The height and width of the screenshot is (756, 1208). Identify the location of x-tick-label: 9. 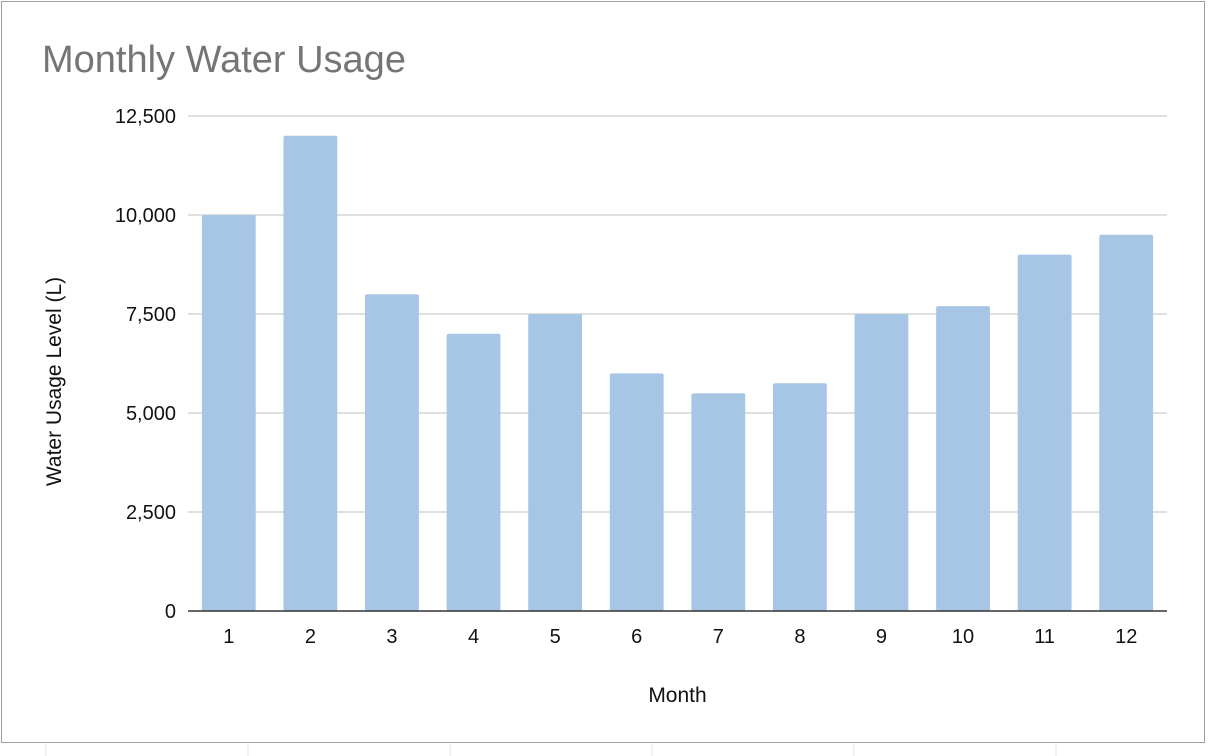
(881, 637).